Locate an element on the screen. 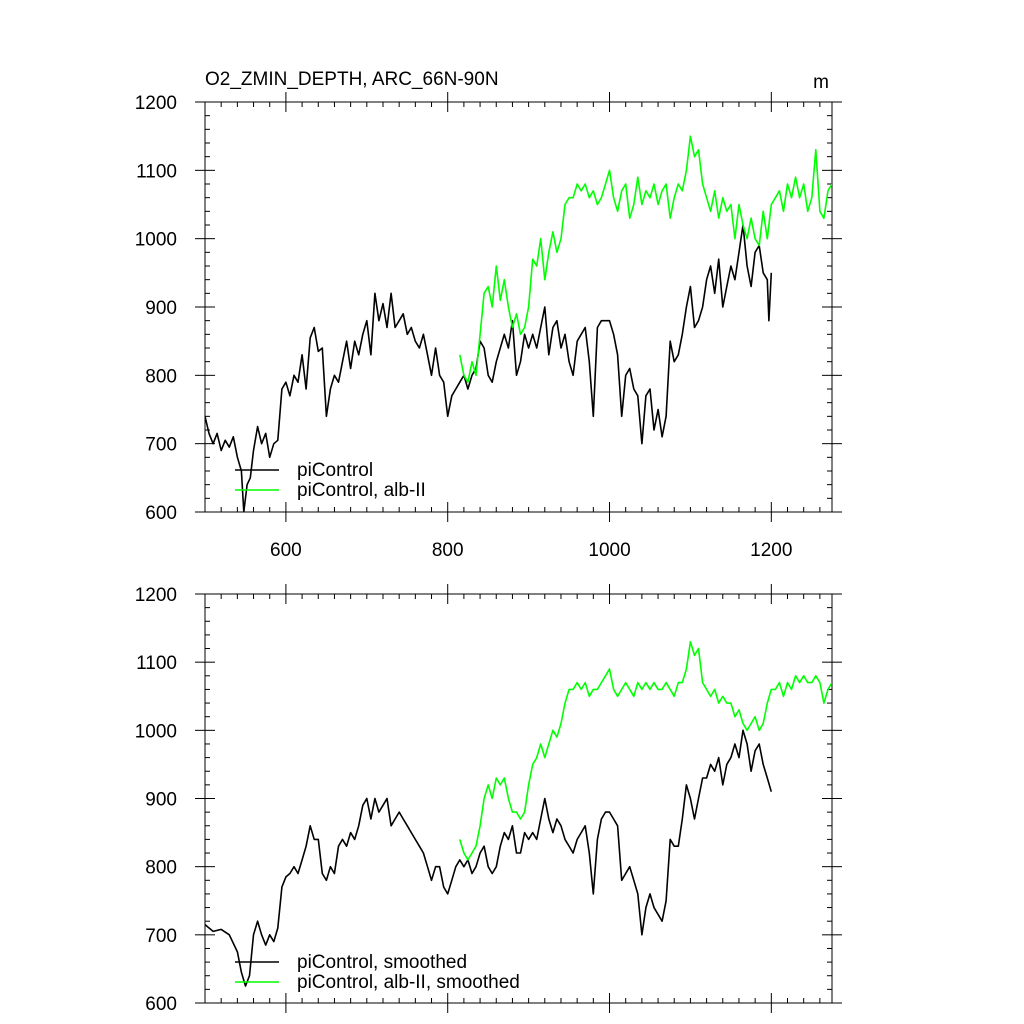  legend-label: piControl, alb-II is located at coordinates (361, 490).